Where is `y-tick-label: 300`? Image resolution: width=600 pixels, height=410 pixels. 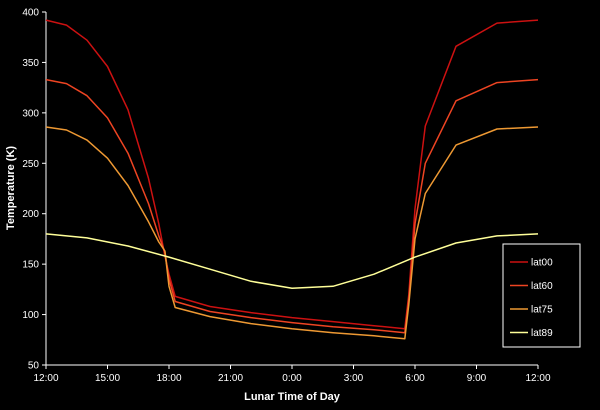 y-tick-label: 300 is located at coordinates (30, 113).